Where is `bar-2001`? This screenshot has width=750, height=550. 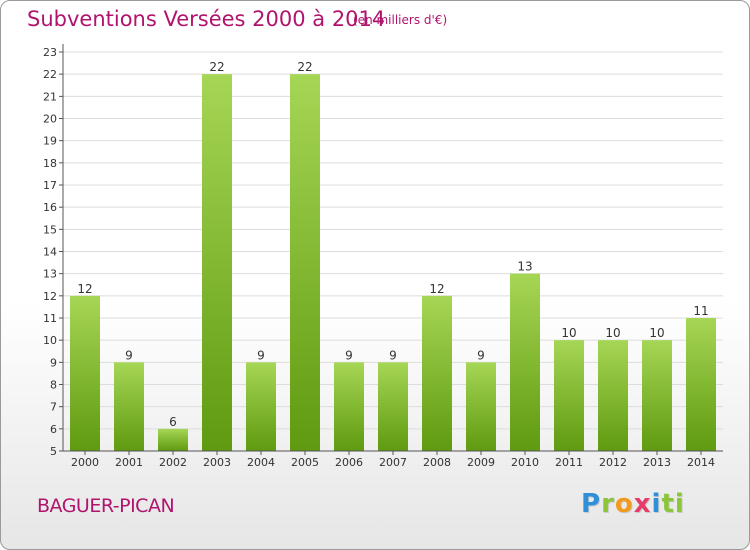 bar-2001 is located at coordinates (129, 406).